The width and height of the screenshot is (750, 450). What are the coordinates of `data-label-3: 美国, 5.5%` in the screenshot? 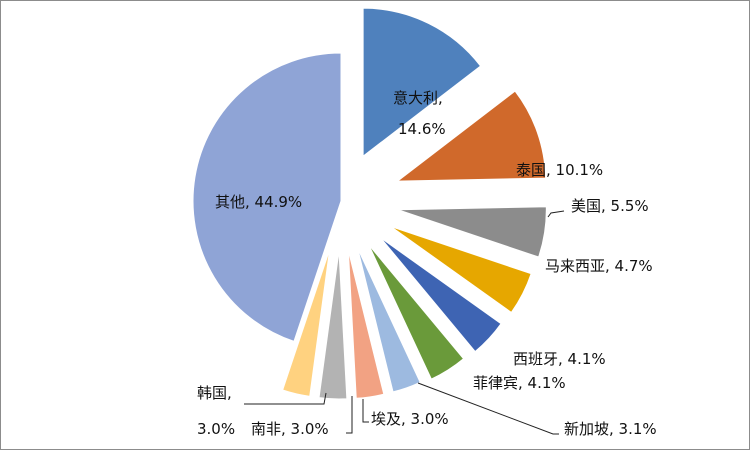 It's located at (610, 206).